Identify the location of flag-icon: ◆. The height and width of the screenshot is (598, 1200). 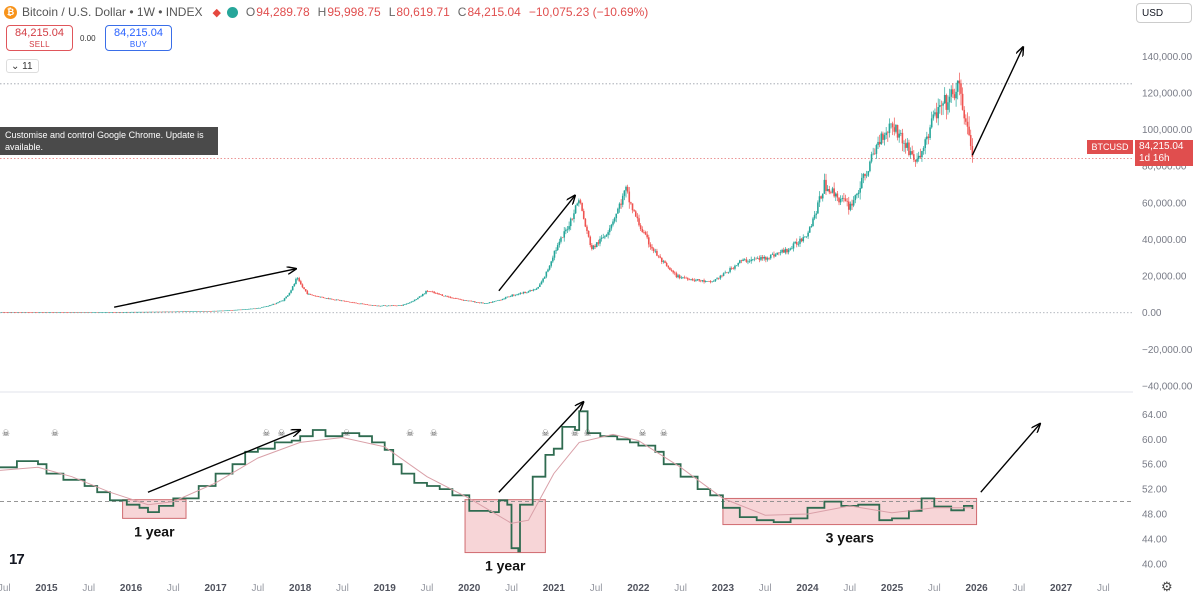
(216, 12).